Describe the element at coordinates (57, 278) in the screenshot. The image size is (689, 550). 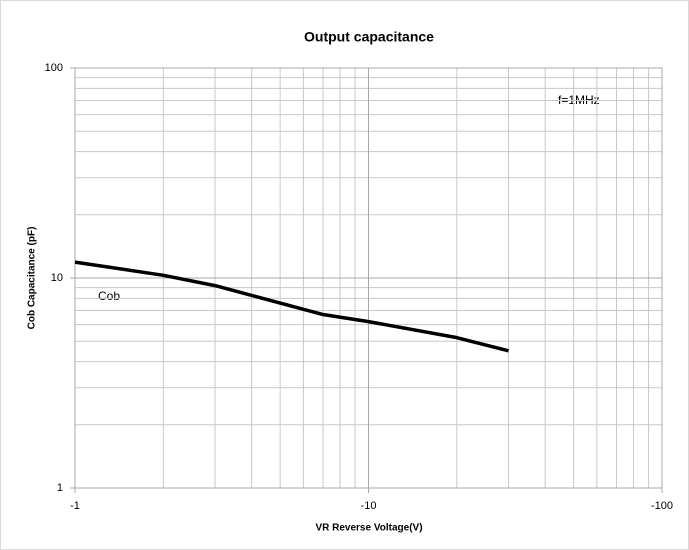
I see `y-tick-label: 10` at that location.